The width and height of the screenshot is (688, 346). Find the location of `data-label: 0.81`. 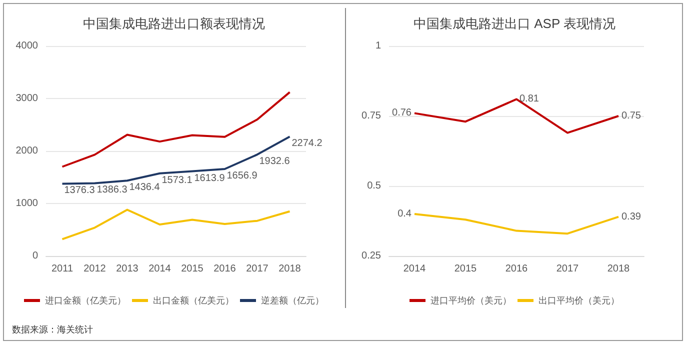

data-label: 0.81 is located at coordinates (530, 99).